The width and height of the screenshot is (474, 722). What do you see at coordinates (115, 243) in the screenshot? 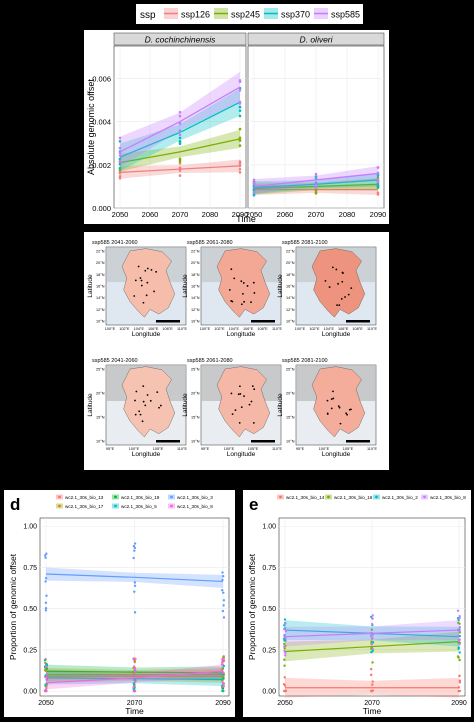
I see `map-title-0-0: ssp585 2041-2060` at bounding box center [115, 243].